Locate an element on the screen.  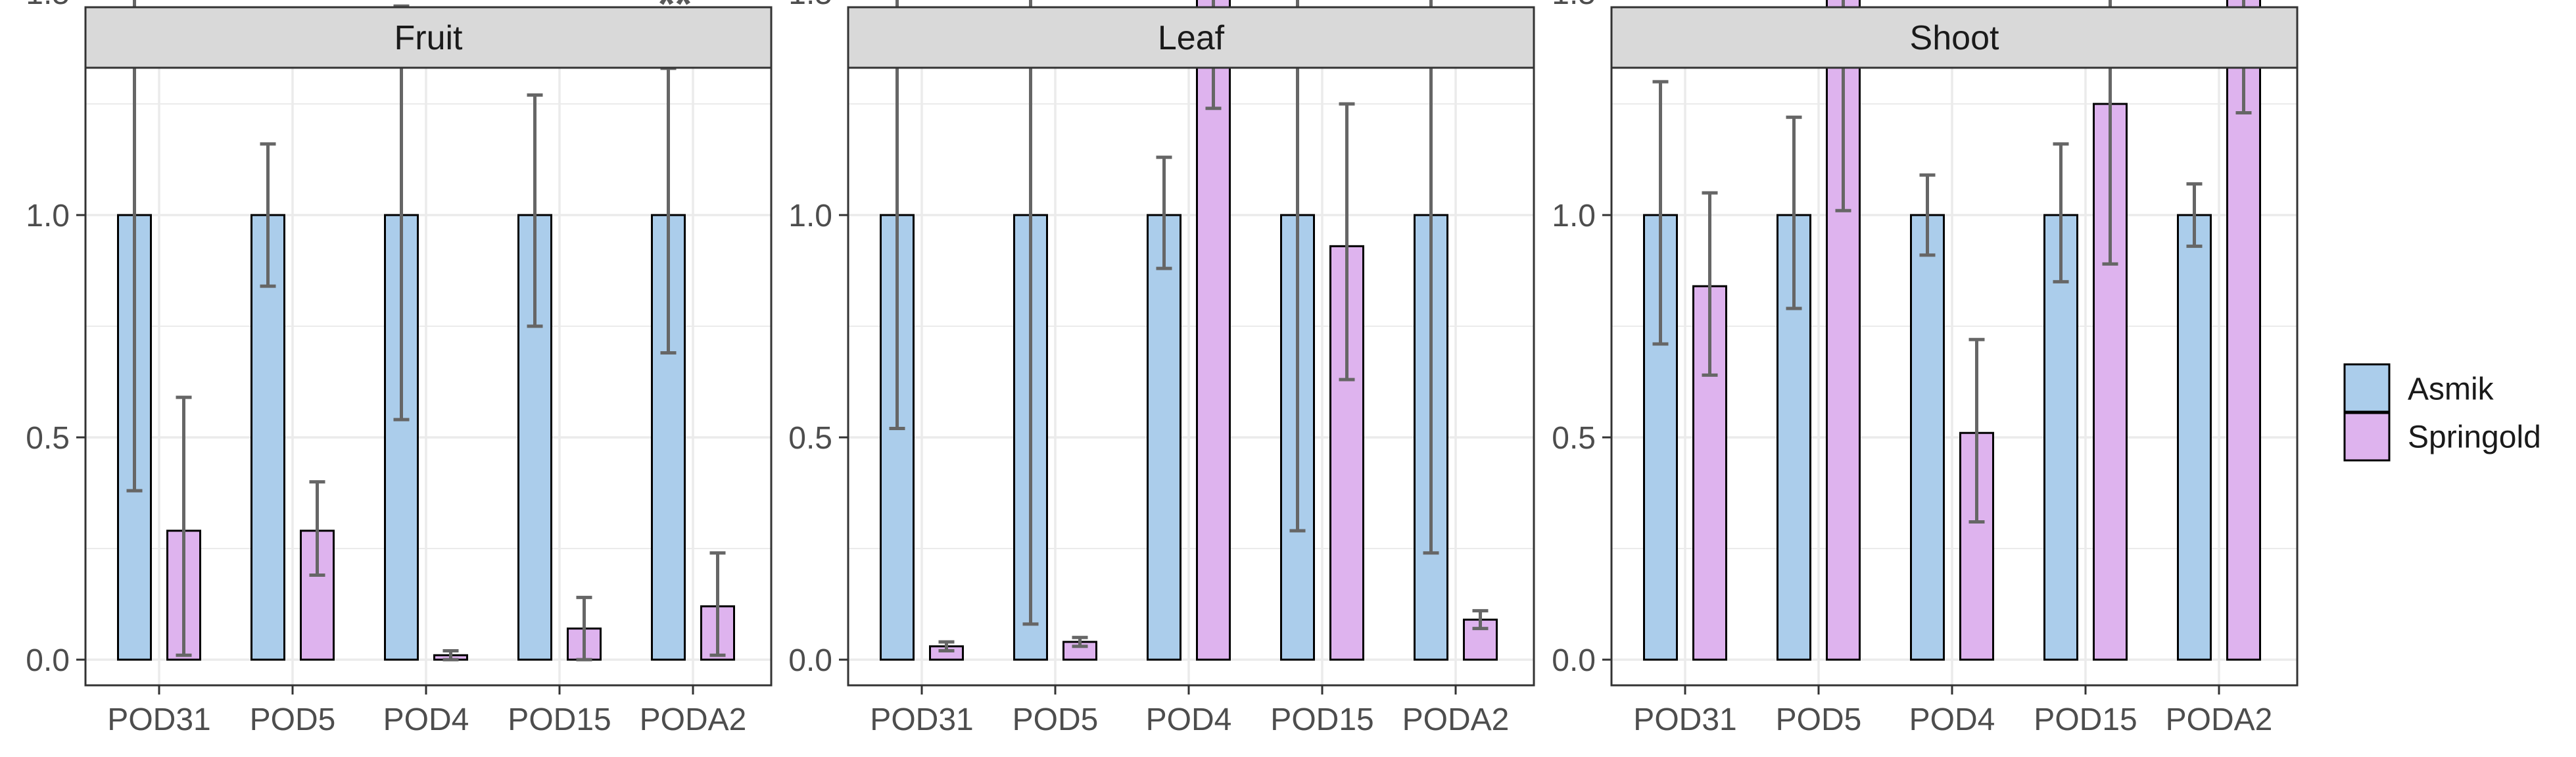
facet-title: Fruit is located at coordinates (429, 38).